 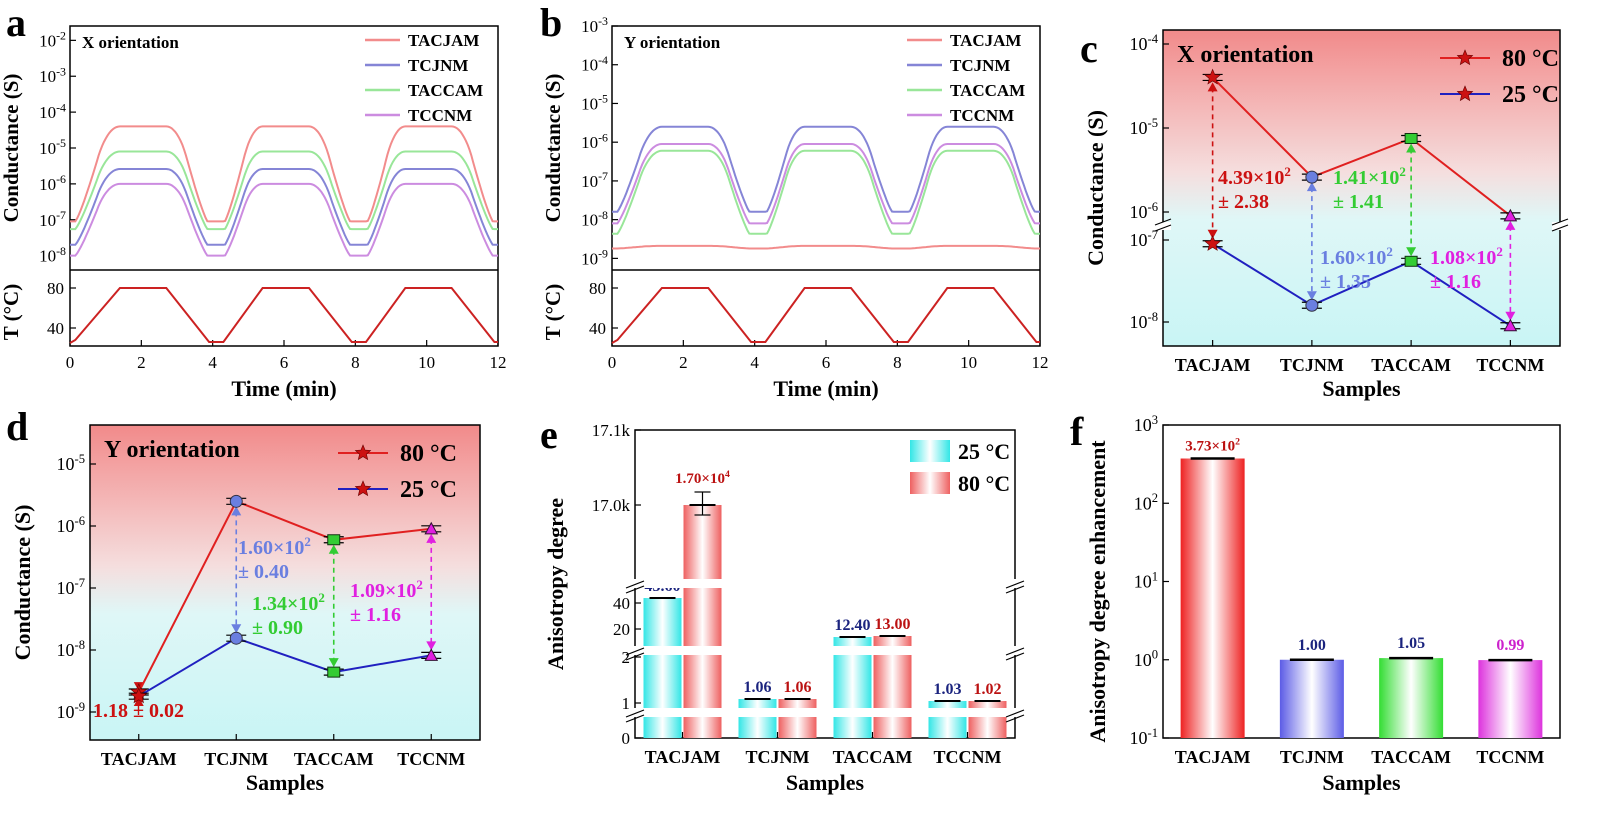 I want to click on bar-label: 1.00, so click(x=1312, y=645).